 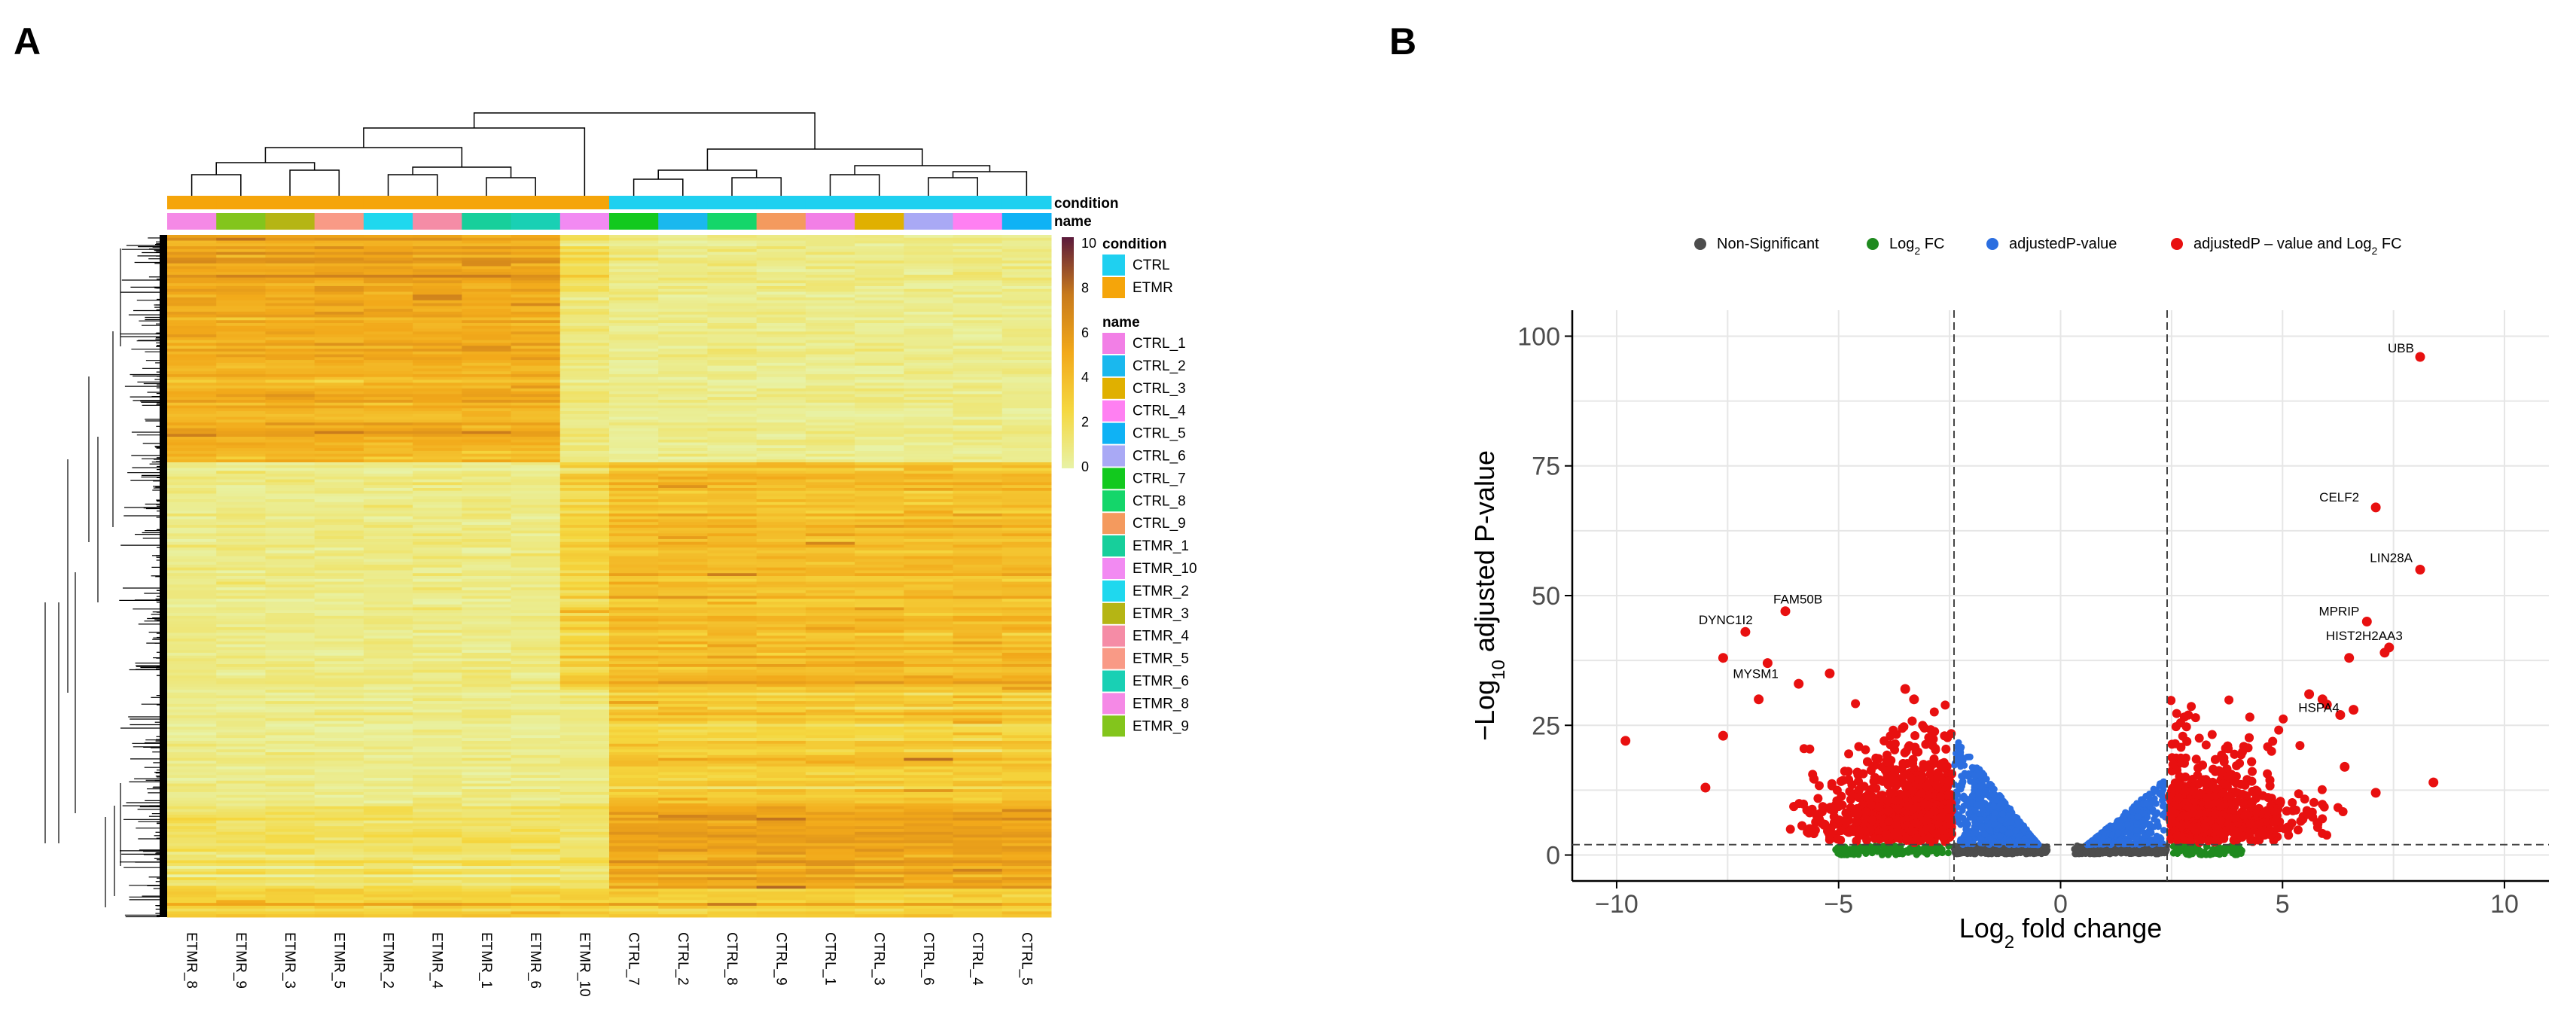 What do you see at coordinates (1068, 352) in the screenshot?
I see `colorbar` at bounding box center [1068, 352].